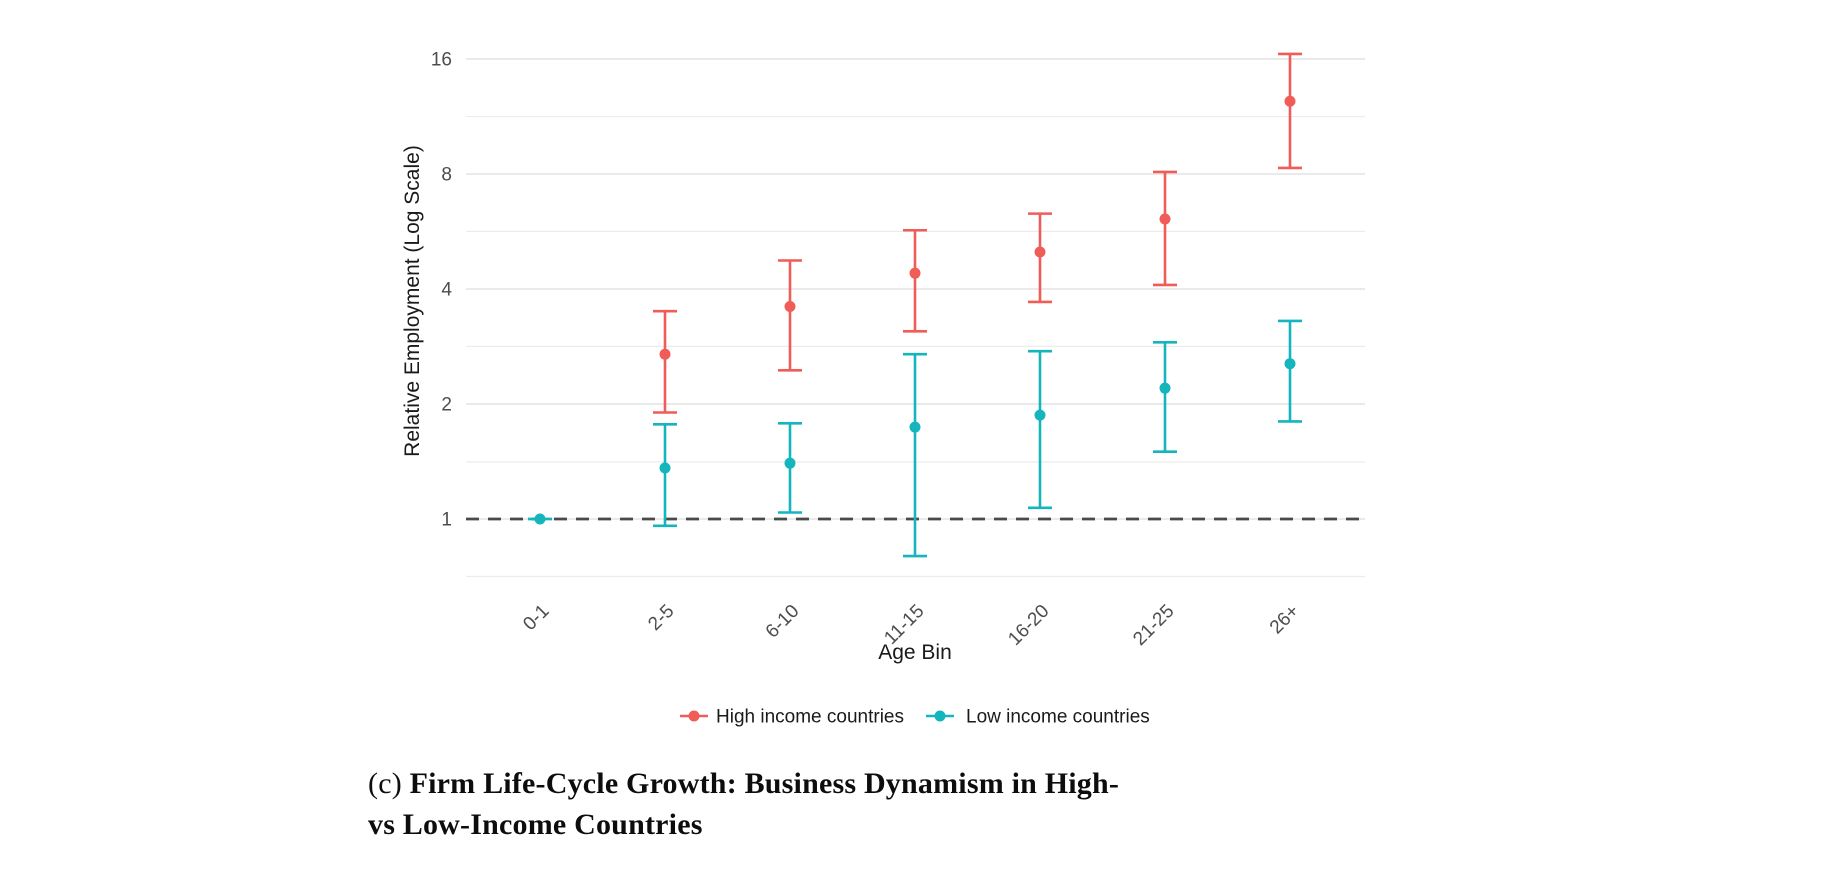  I want to click on x-tick-label: 6-10, so click(783, 622).